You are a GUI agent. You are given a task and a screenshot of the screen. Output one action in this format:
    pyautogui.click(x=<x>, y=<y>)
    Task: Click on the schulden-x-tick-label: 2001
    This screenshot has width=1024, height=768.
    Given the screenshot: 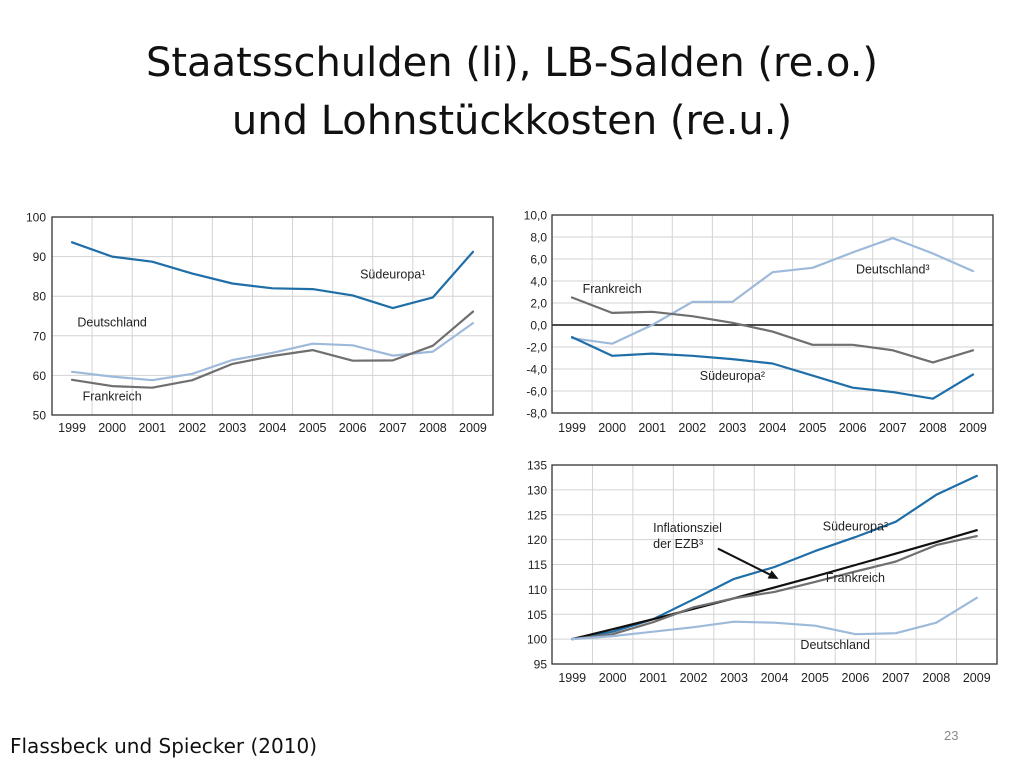 What is the action you would take?
    pyautogui.click(x=152, y=428)
    